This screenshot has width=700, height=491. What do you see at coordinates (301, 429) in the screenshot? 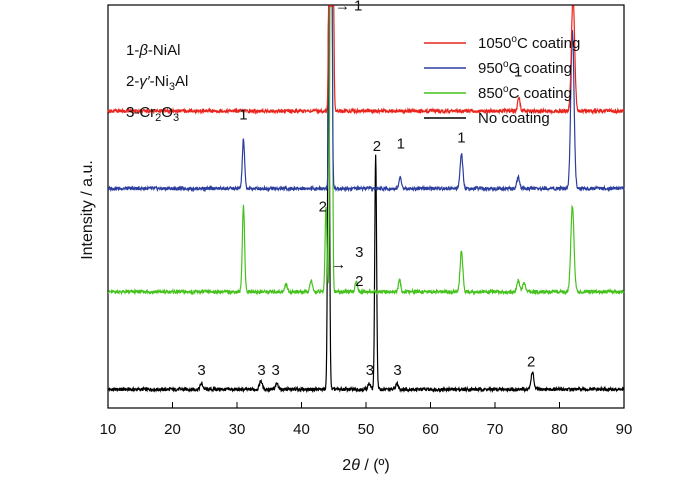
I see `x-tick-label: 40` at bounding box center [301, 429].